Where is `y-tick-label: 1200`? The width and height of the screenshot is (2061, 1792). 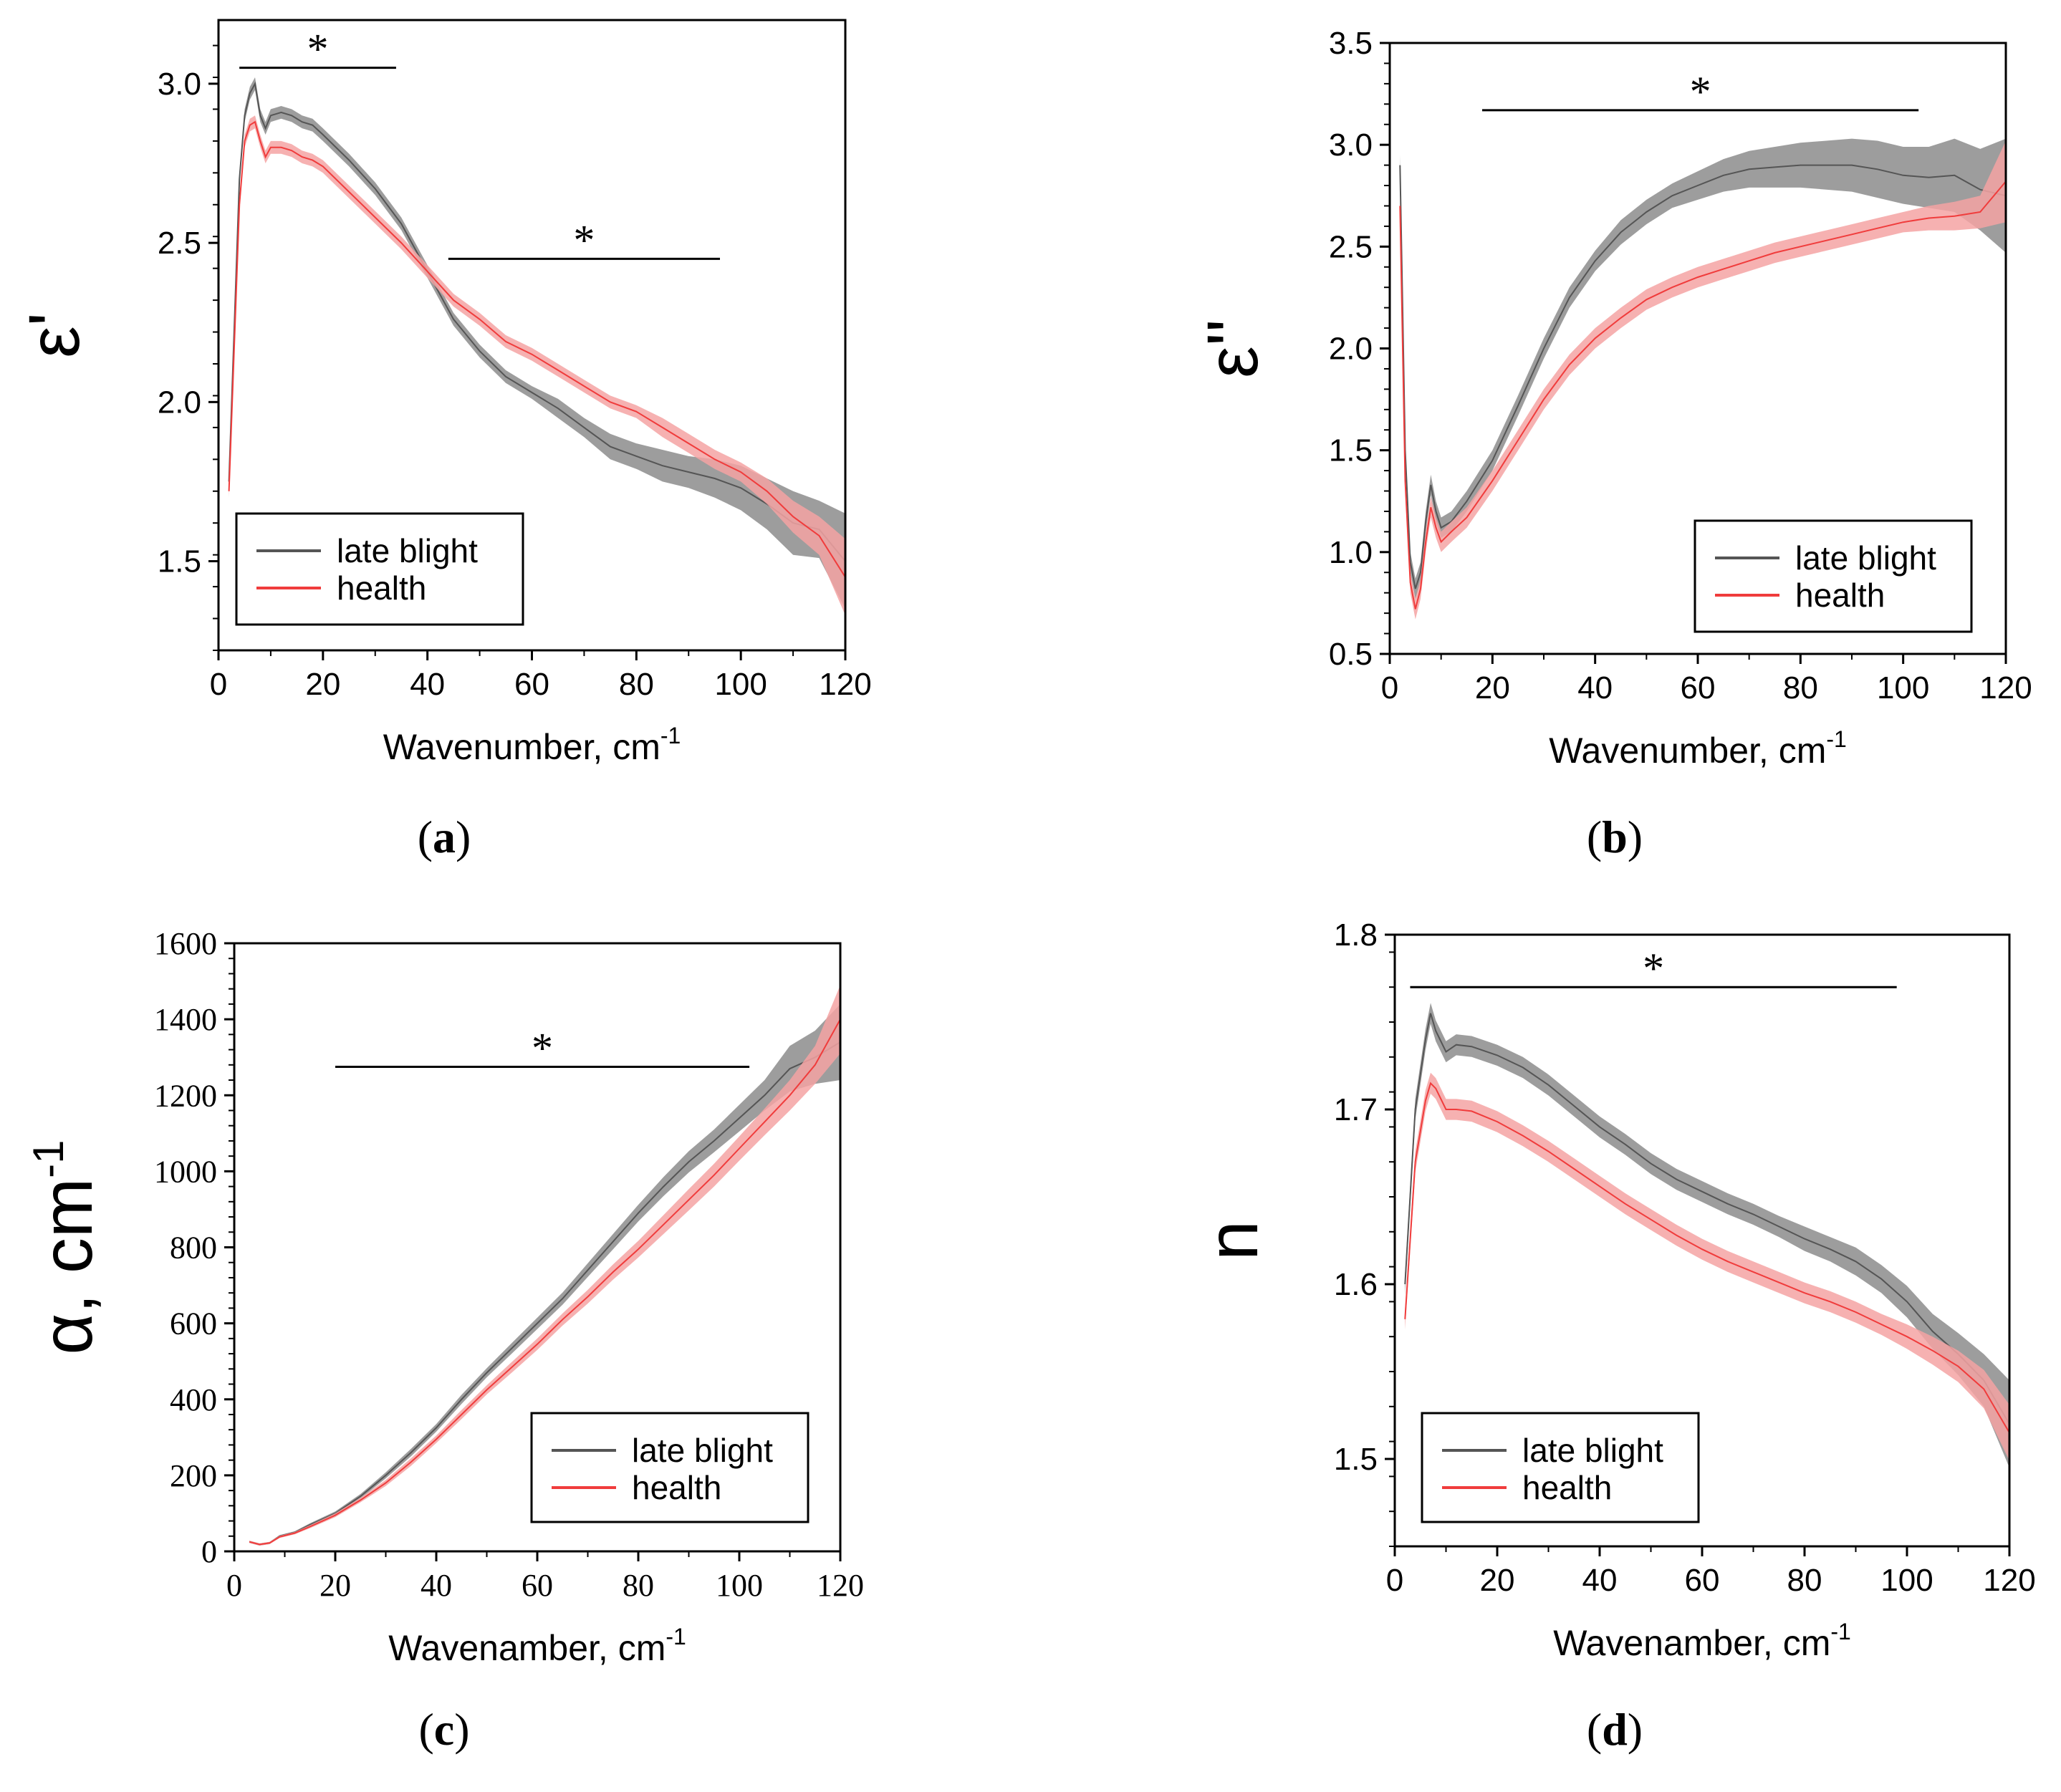 y-tick-label: 1200 is located at coordinates (185, 1095).